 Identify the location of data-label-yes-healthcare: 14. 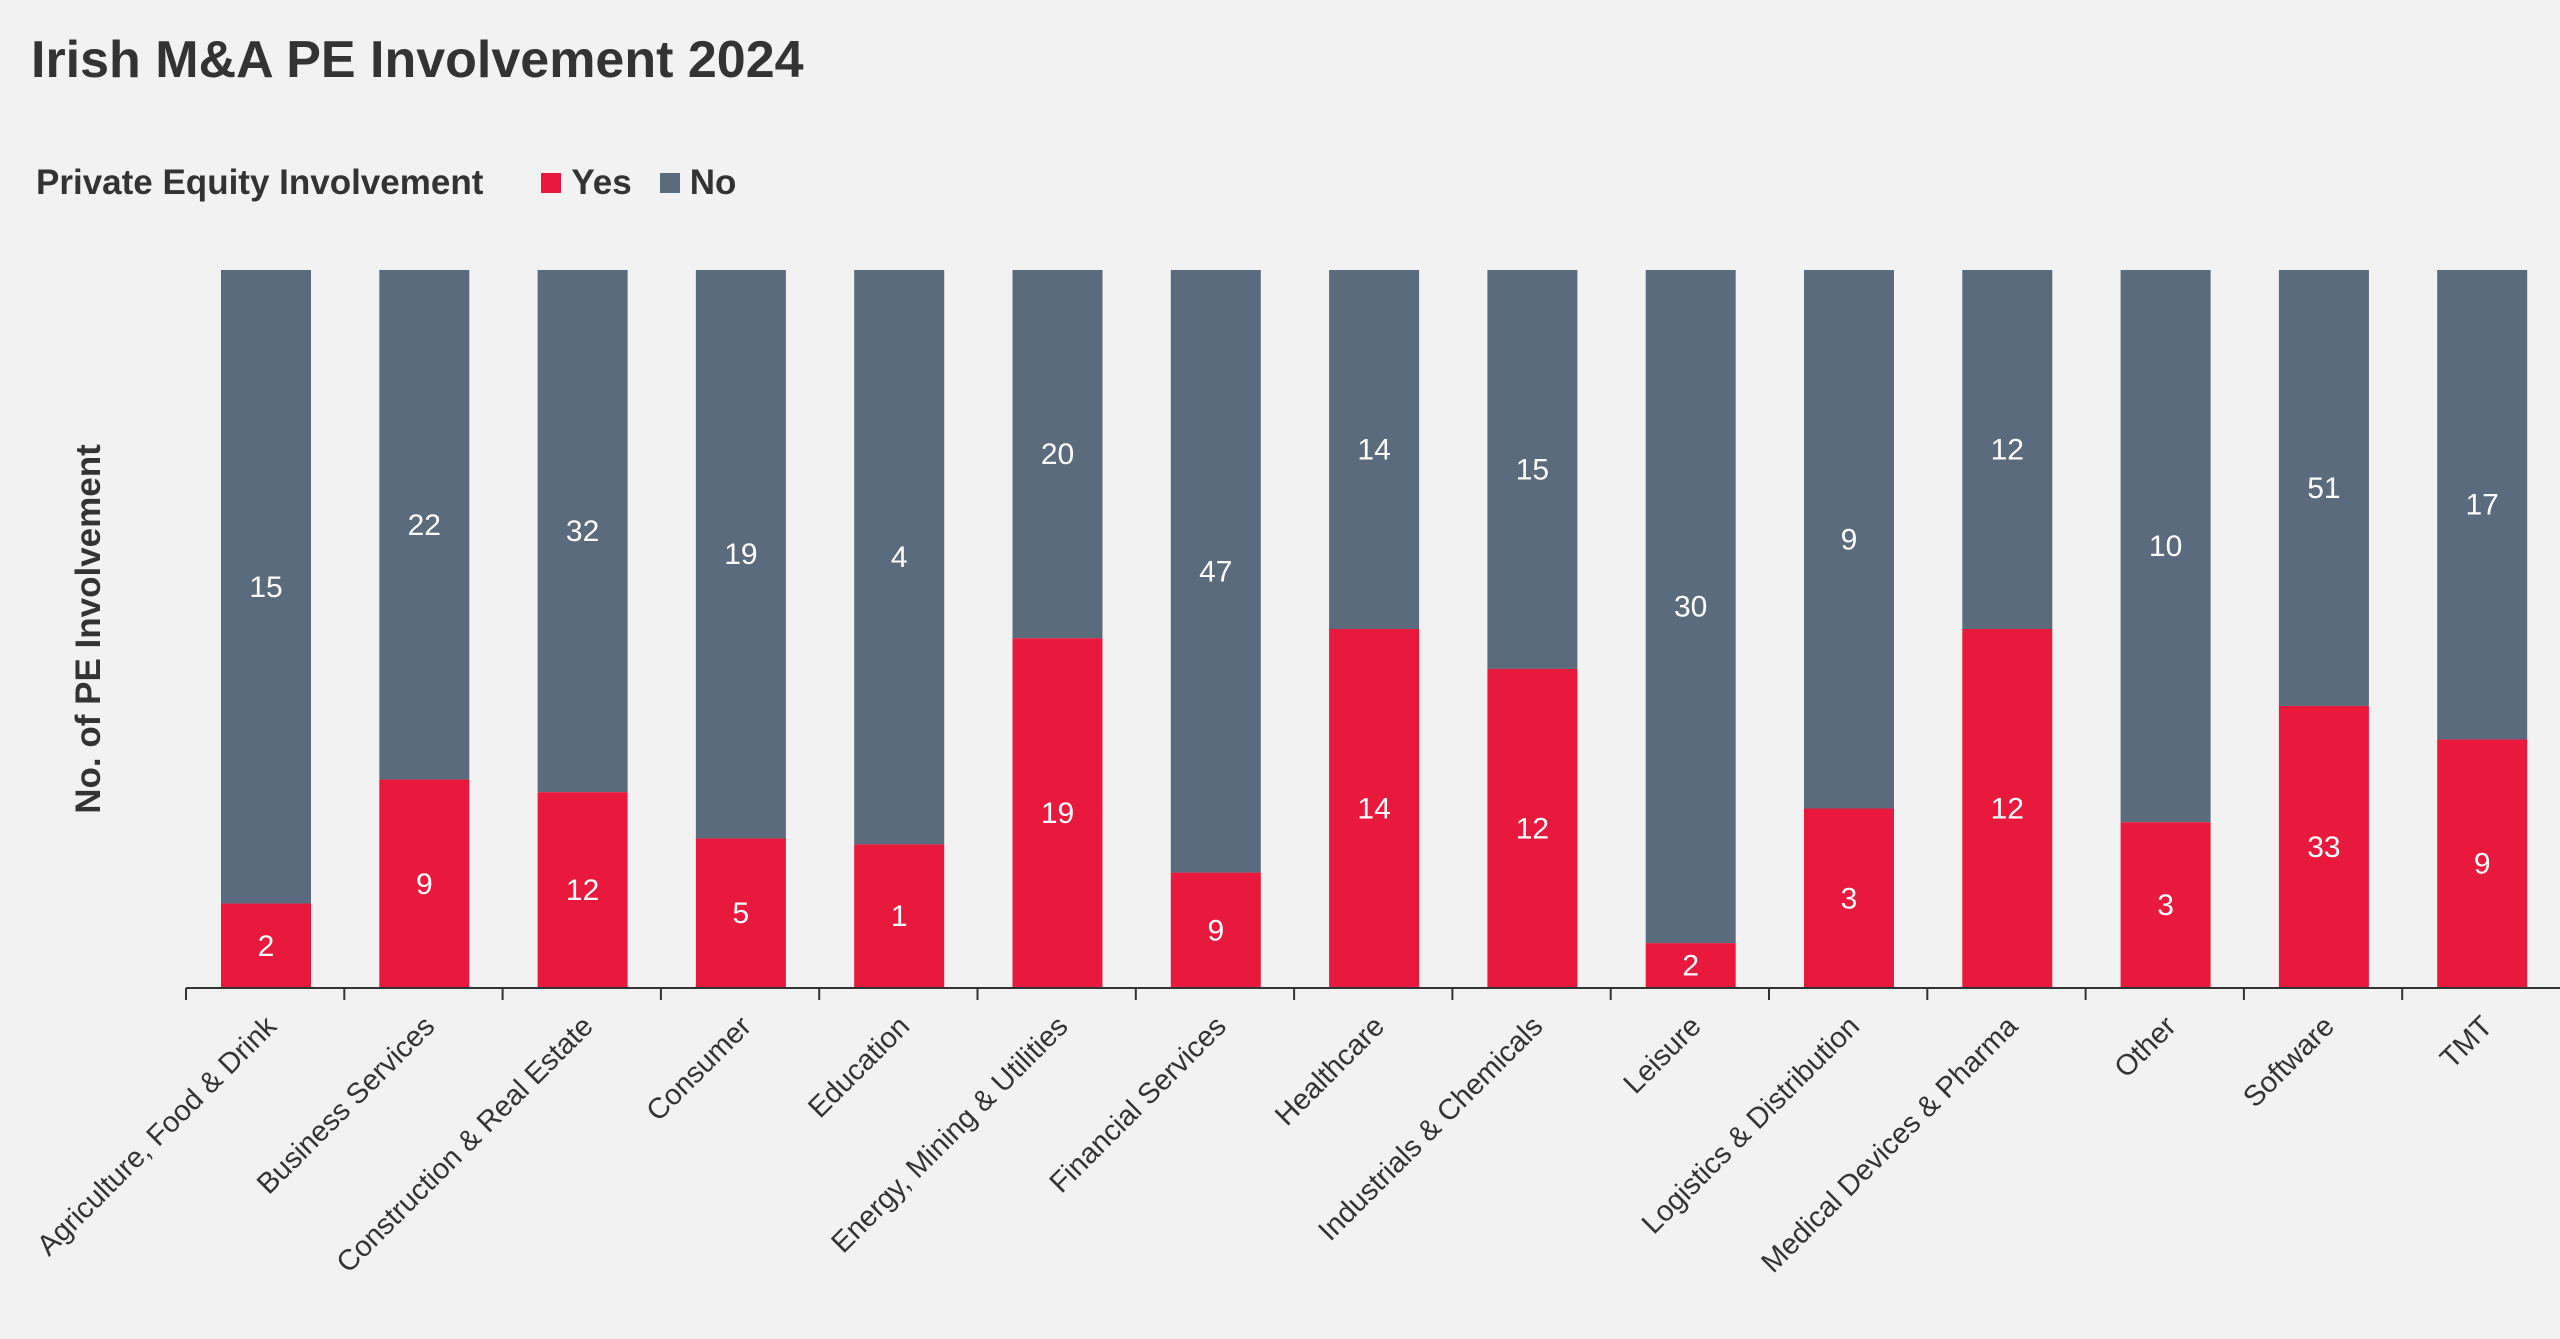
(1373, 809).